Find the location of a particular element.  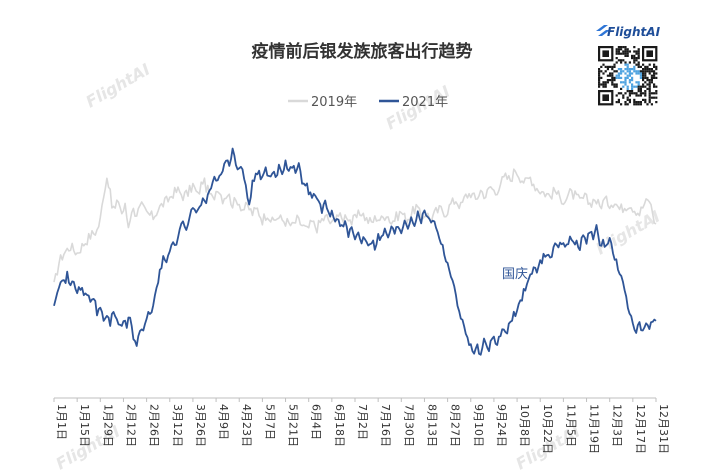

x-tick-label: 4月23日 is located at coordinates (246, 425).